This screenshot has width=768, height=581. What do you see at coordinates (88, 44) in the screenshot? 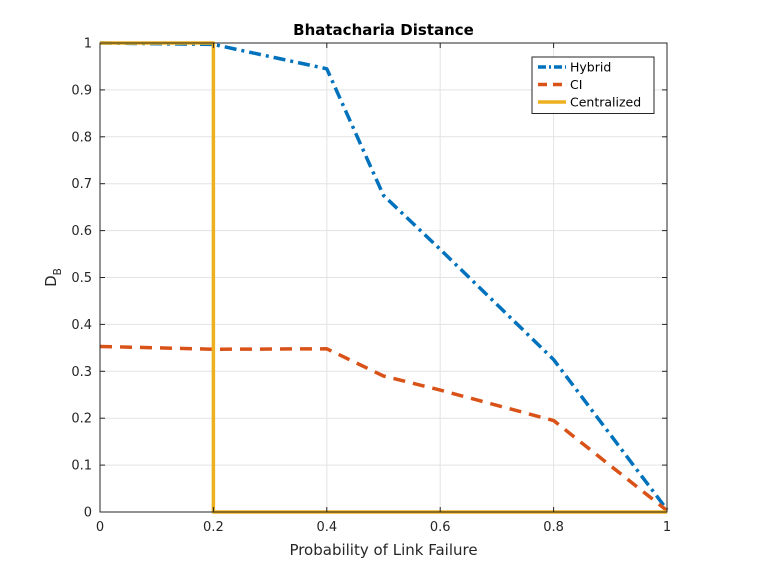
I see `y-tick-label: 1` at bounding box center [88, 44].